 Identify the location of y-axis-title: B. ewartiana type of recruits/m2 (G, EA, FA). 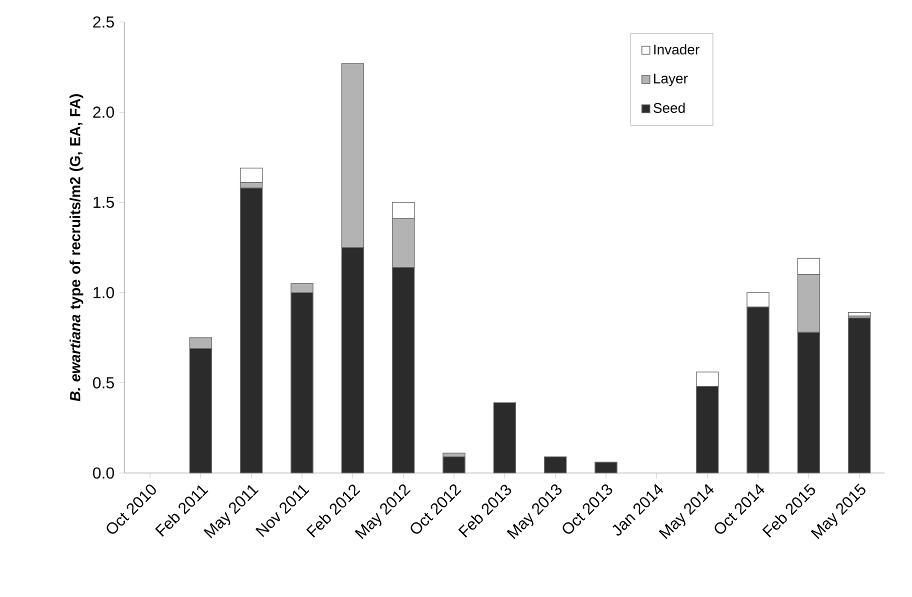
(77, 248).